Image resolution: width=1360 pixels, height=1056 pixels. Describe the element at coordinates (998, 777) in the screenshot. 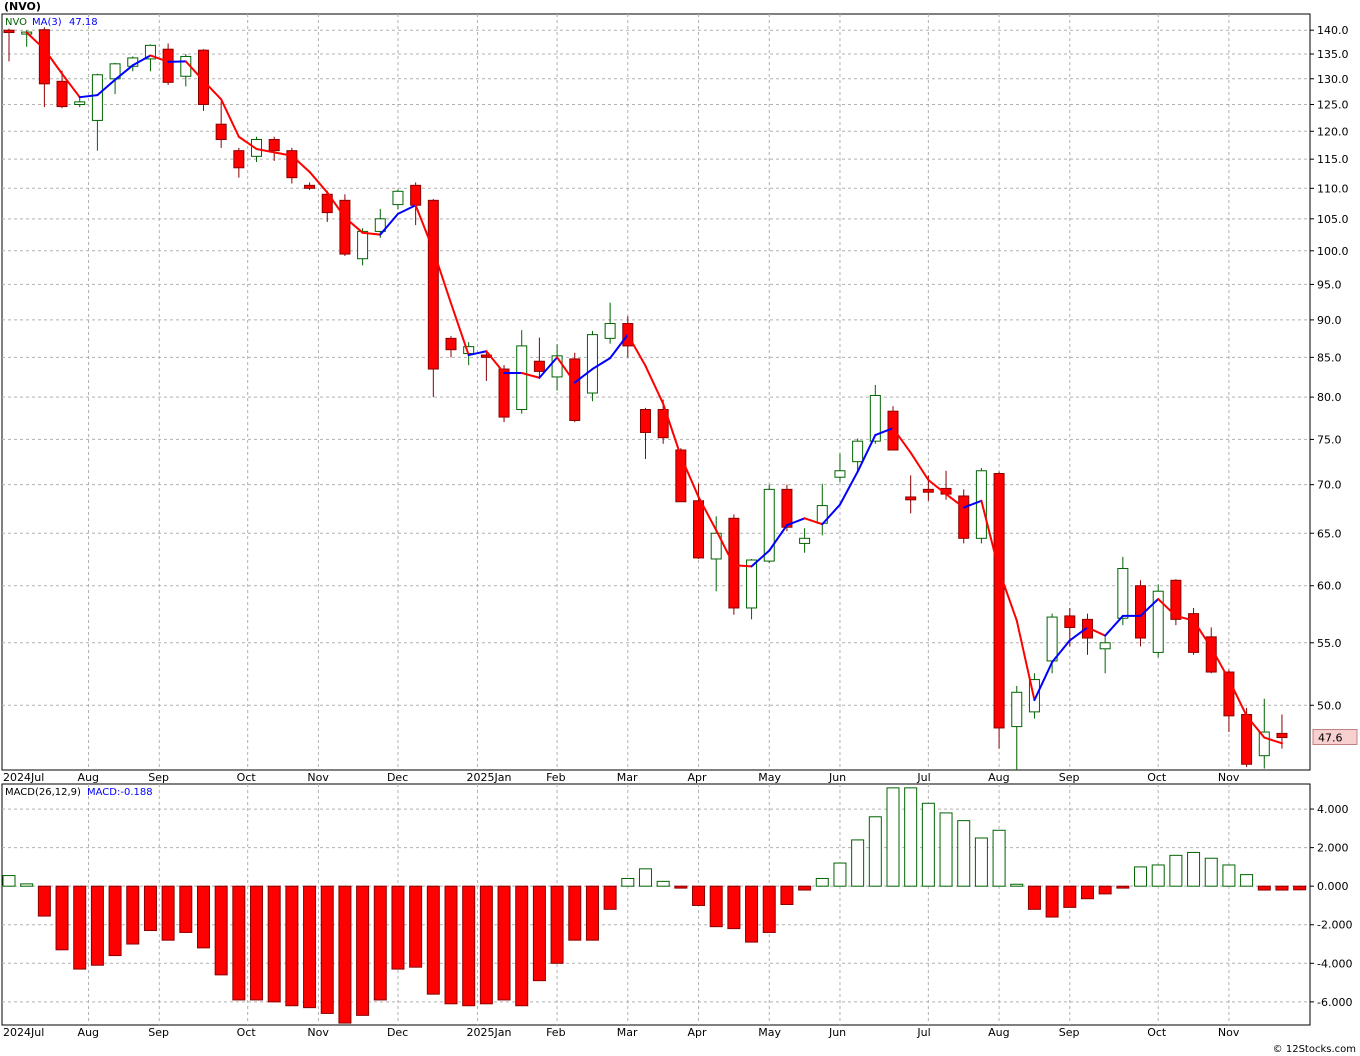

I see `price-x-label: Aug` at that location.